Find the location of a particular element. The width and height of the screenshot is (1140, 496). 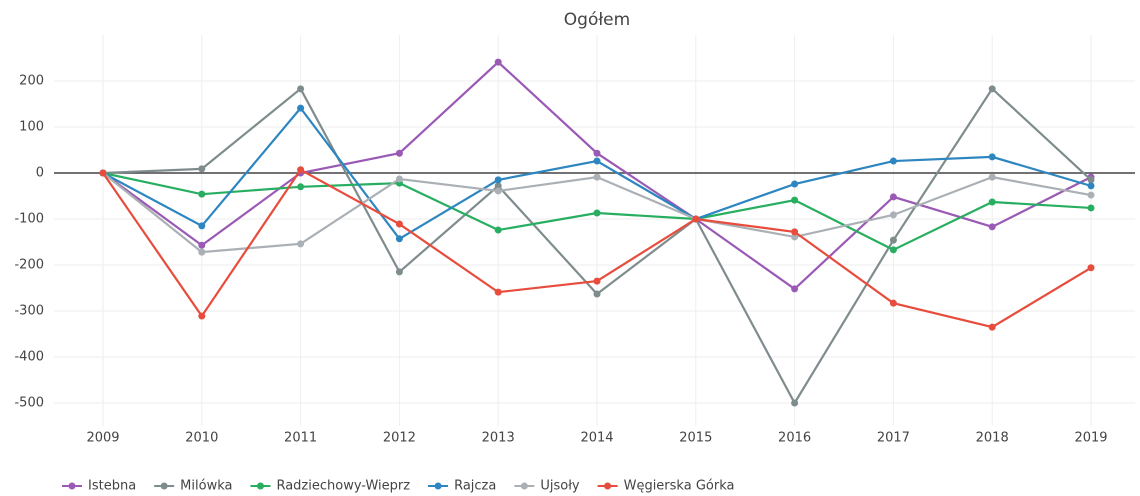

legend-label: Ujsoły is located at coordinates (560, 486).